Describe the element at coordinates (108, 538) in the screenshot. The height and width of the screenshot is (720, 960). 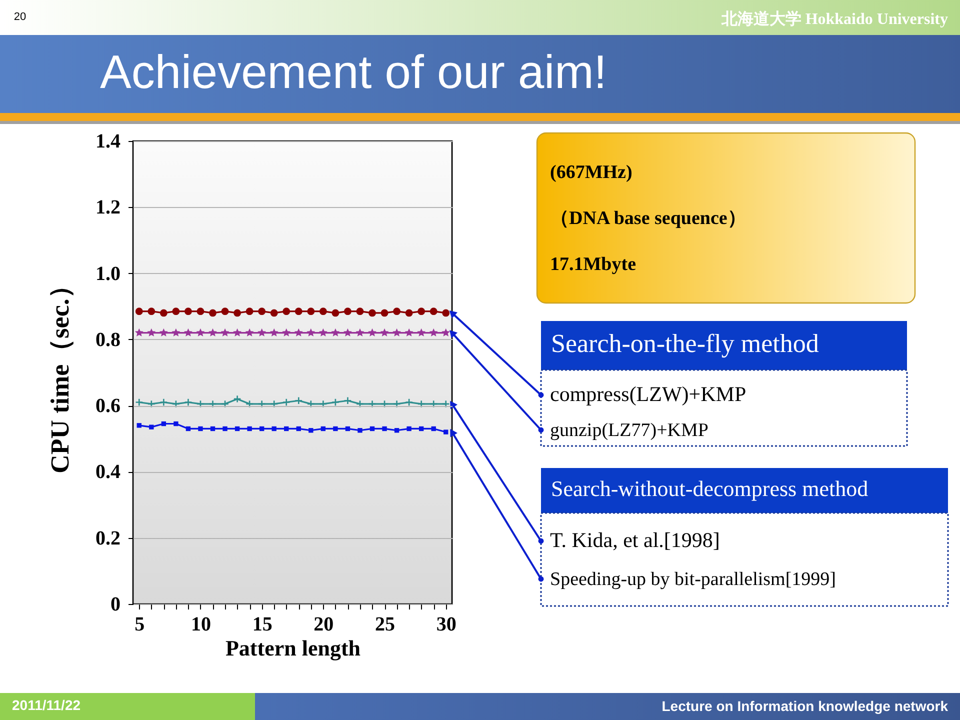
I see `y-tick-label: 0.2` at that location.